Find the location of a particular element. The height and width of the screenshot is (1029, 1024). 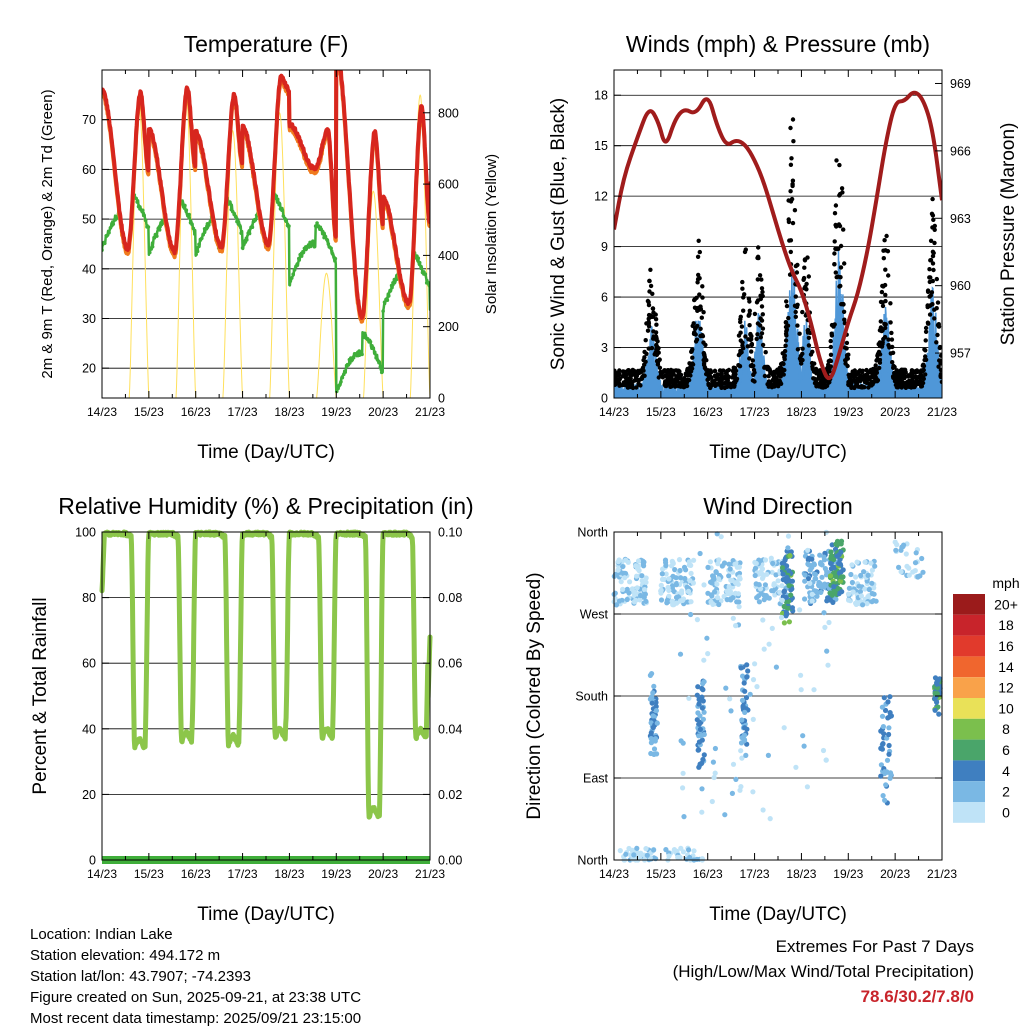

wind_direction-xtick-label: 20/23 is located at coordinates (895, 874).